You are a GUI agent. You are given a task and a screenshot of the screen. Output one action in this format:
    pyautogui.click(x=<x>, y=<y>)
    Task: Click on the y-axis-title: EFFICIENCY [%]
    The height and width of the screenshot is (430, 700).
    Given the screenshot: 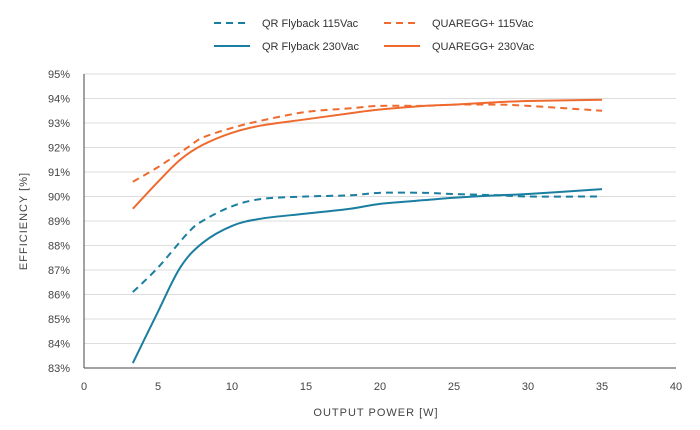 What is the action you would take?
    pyautogui.click(x=24, y=221)
    